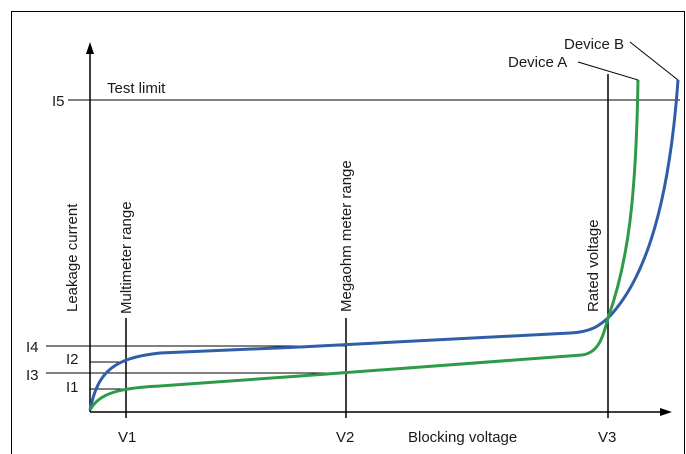  Describe the element at coordinates (58, 101) in the screenshot. I see `y-tick-i5: I5` at that location.